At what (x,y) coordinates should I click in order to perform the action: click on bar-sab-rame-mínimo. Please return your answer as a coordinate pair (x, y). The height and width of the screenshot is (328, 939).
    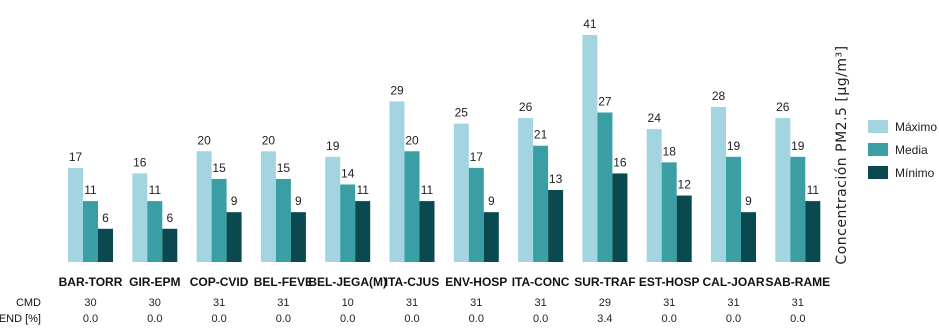
    Looking at the image, I should click on (813, 231).